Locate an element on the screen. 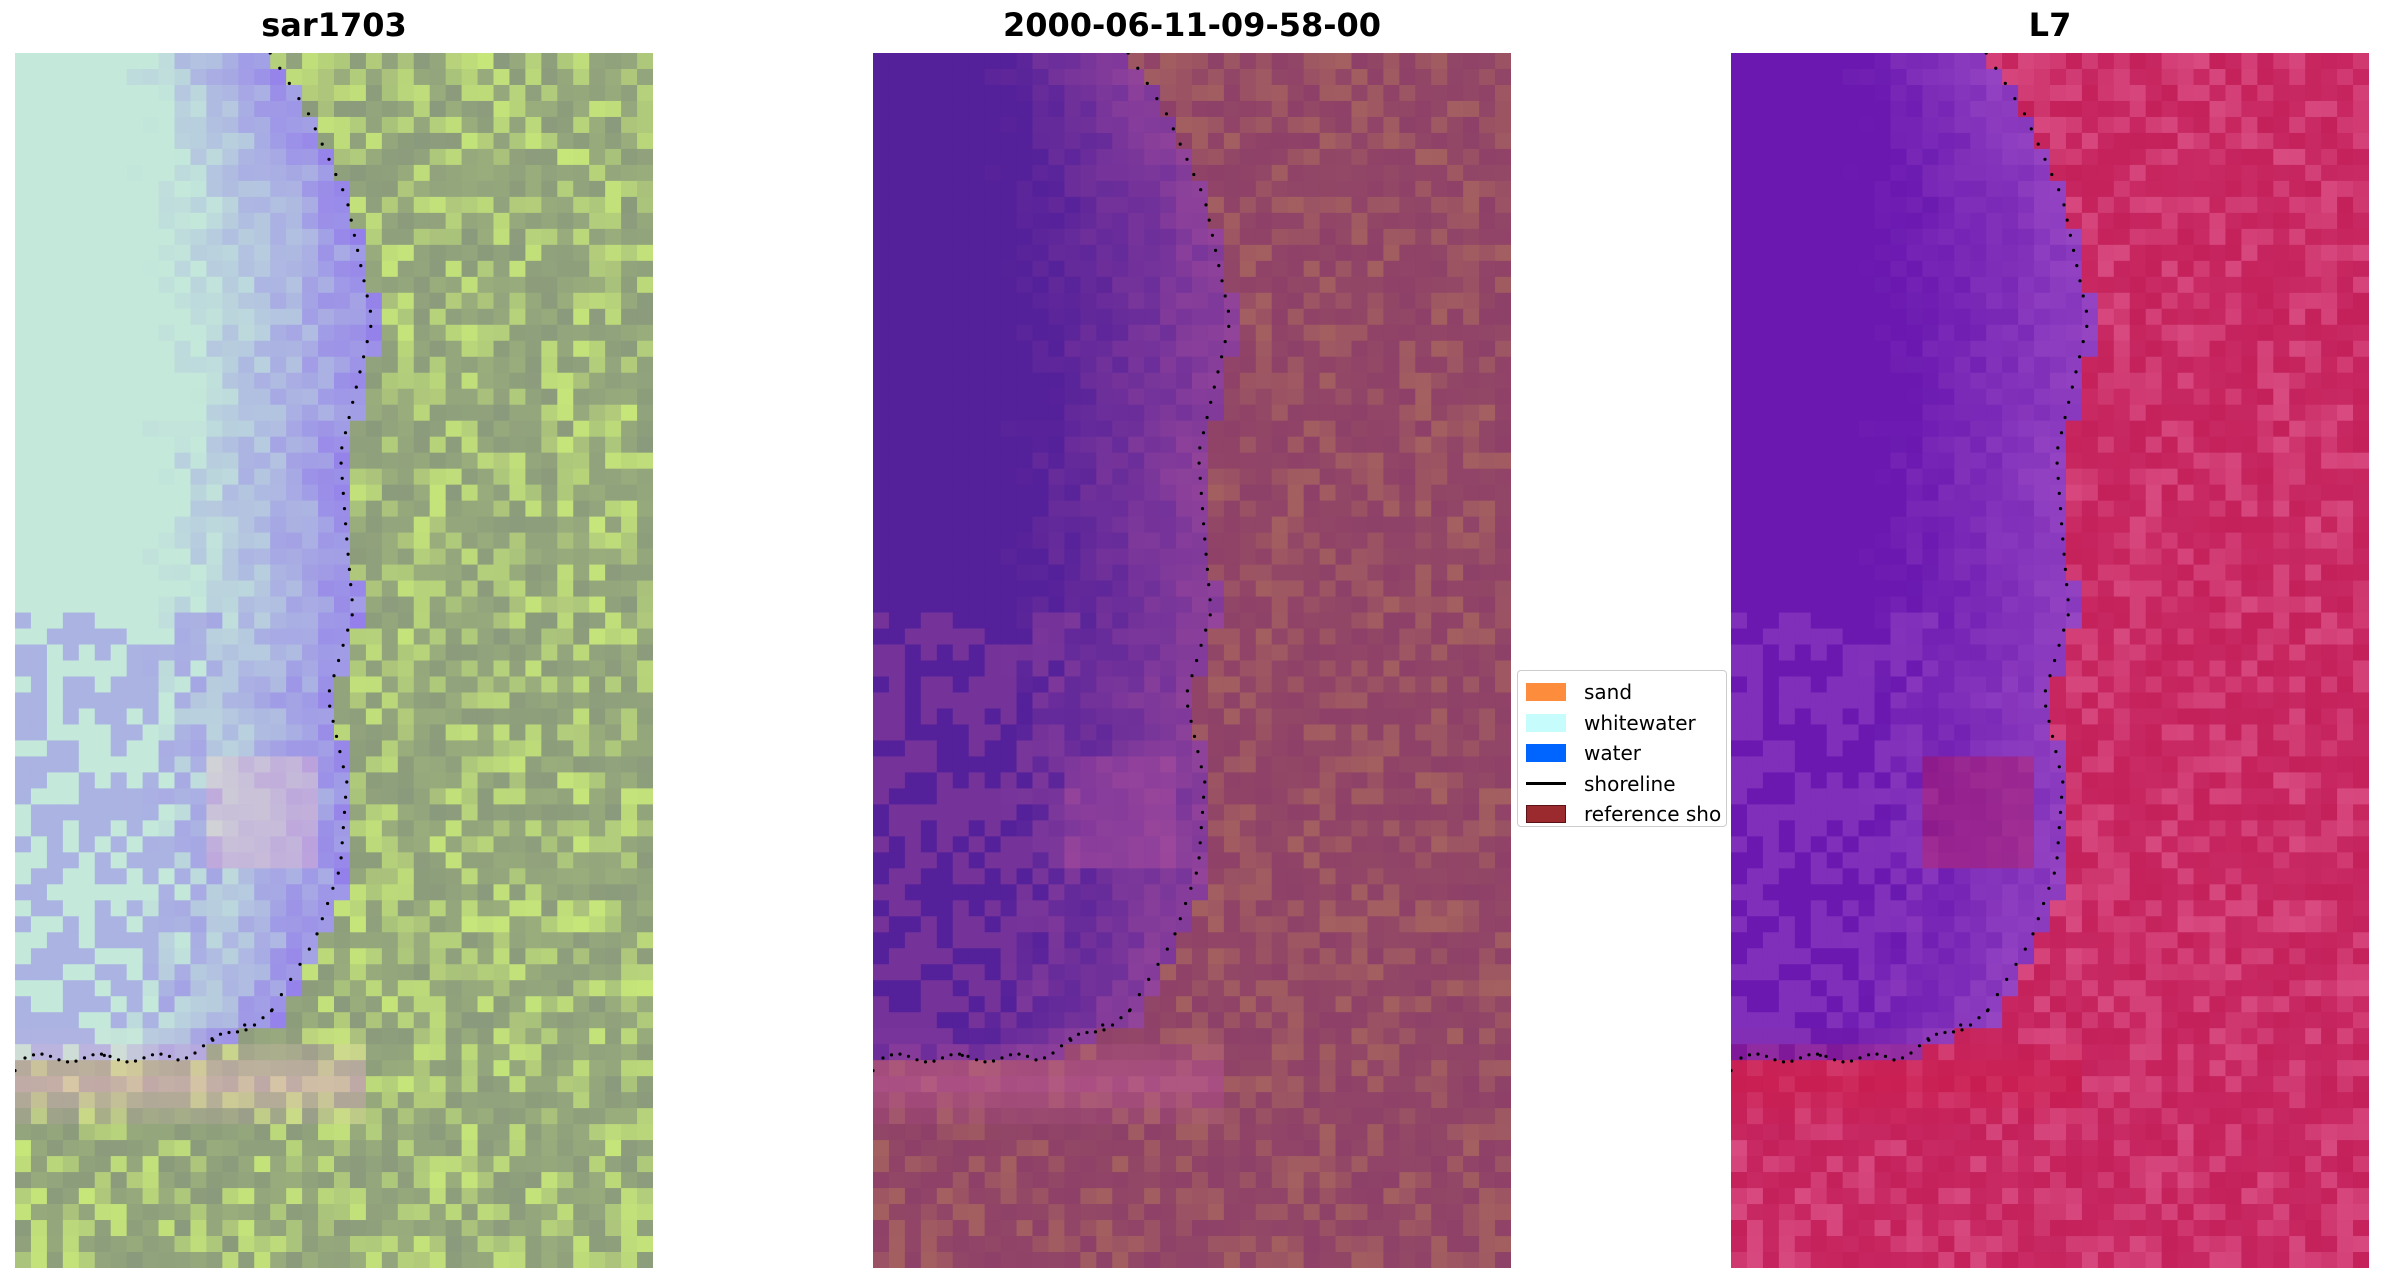 Image resolution: width=2381 pixels, height=1283 pixels. legend-item-sand: sand is located at coordinates (1626, 692).